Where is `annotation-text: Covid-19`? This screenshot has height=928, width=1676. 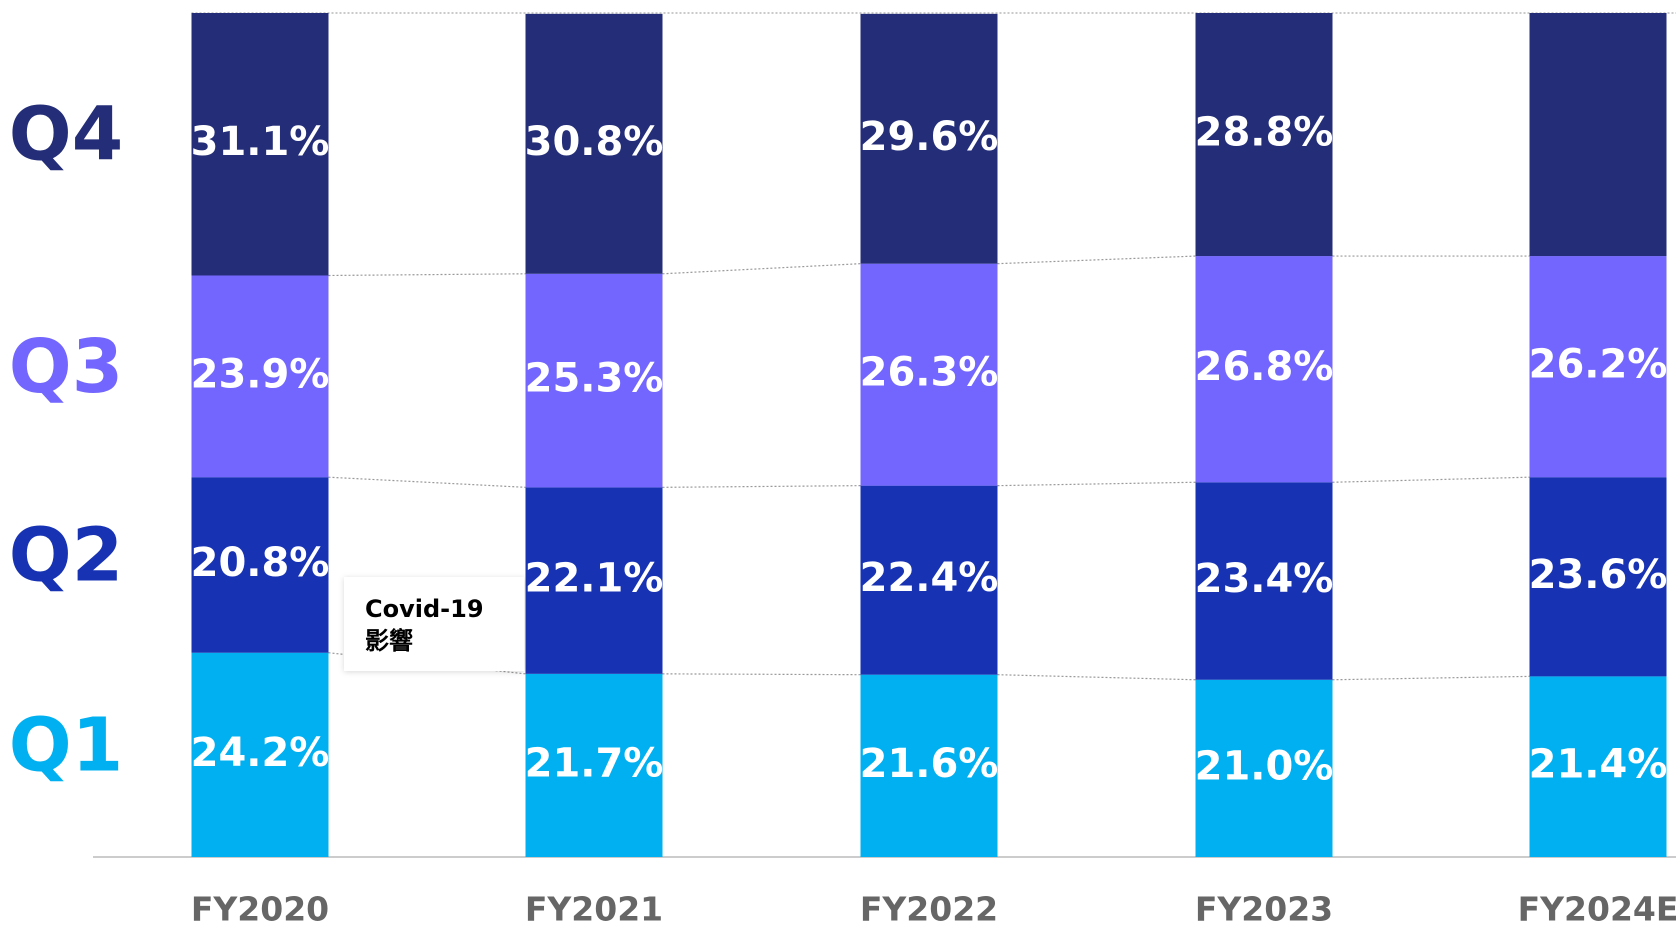 annotation-text: Covid-19 is located at coordinates (424, 609).